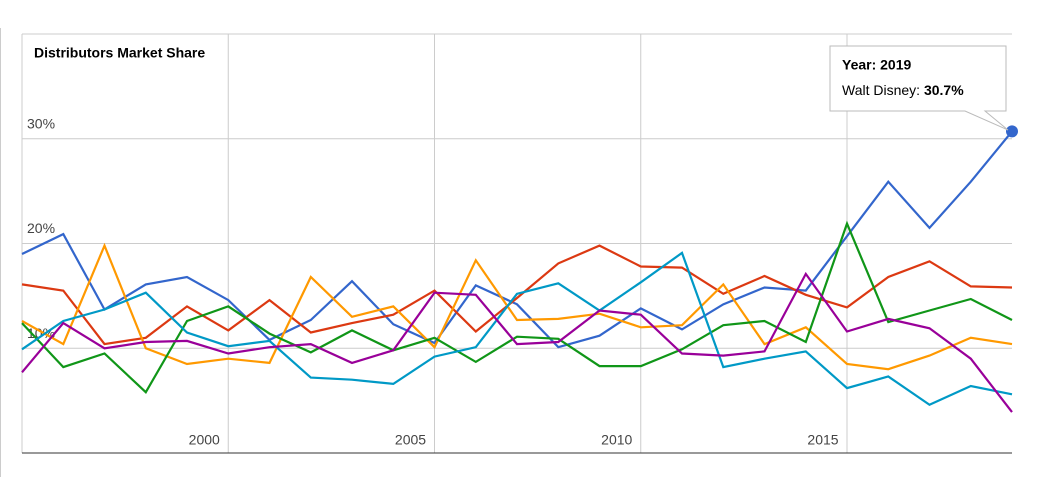  I want to click on tooltip: Year: 2019 Walt Disney: 30.7%, so click(919, 88).